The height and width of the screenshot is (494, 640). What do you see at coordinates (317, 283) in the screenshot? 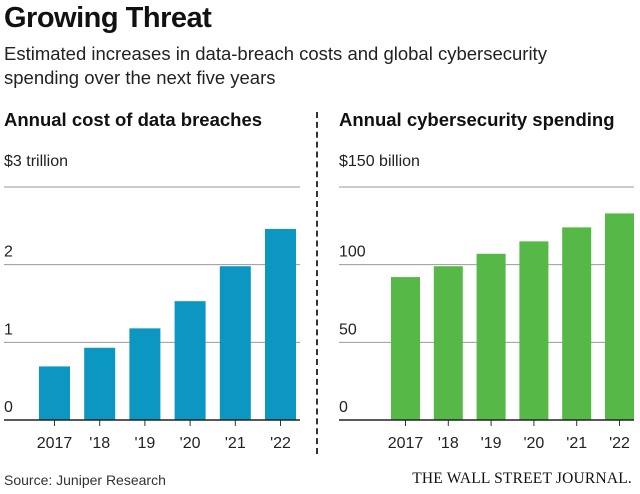
I see `panel-divider` at bounding box center [317, 283].